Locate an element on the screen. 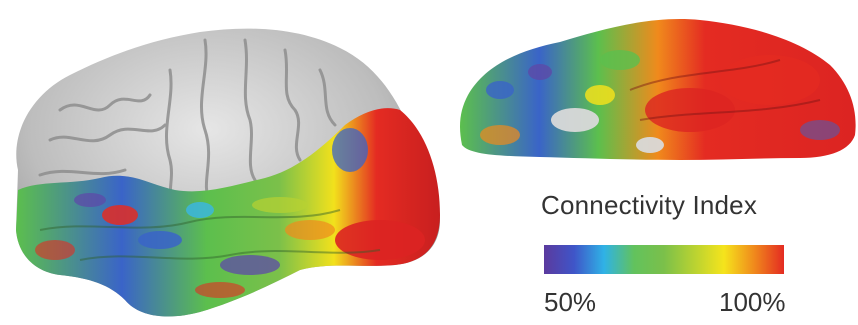 Image resolution: width=858 pixels, height=325 pixels. colorbar-max-label: 100% is located at coordinates (752, 302).